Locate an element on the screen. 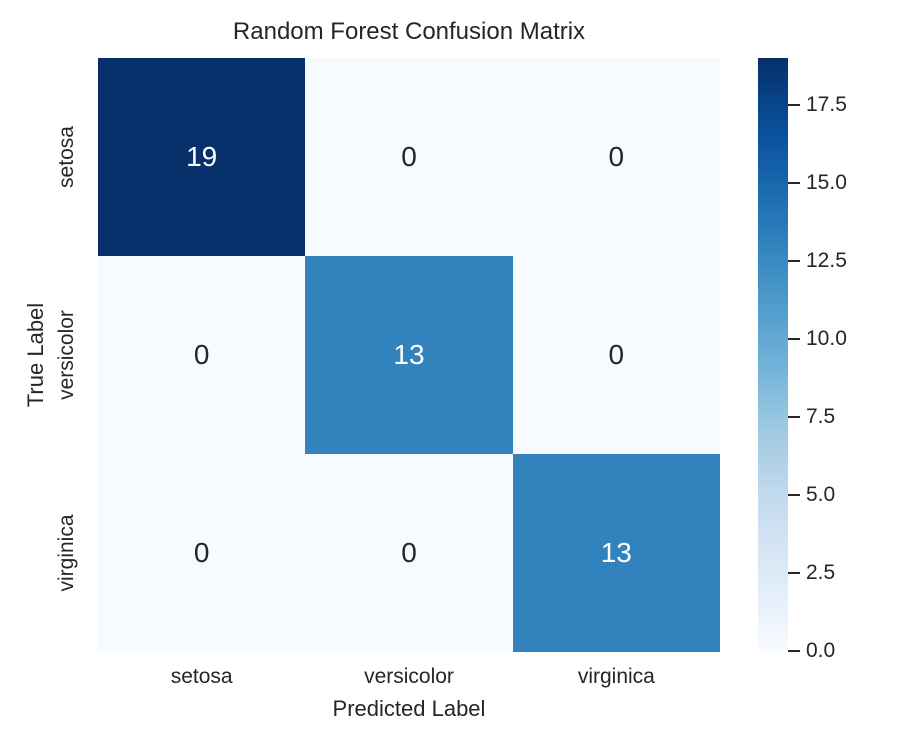 The image size is (900, 750). y-tick-labels: setosa versicolor virginica is located at coordinates (49, 355).